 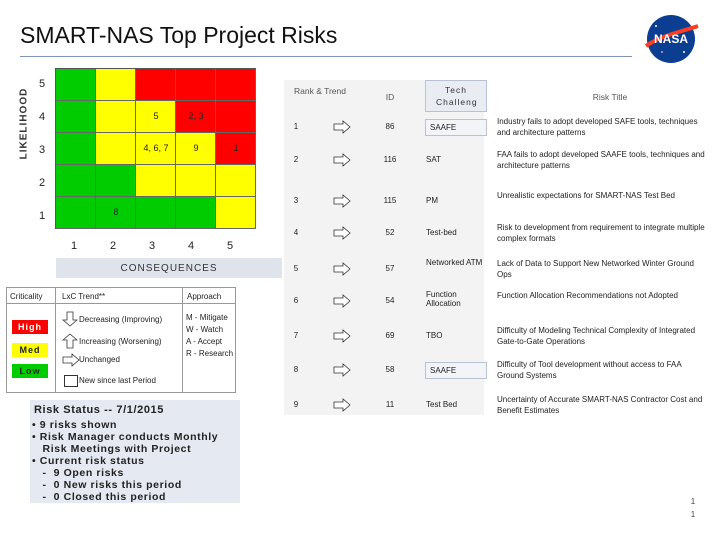 What do you see at coordinates (296, 159) in the screenshot?
I see `risk-rank: 2` at bounding box center [296, 159].